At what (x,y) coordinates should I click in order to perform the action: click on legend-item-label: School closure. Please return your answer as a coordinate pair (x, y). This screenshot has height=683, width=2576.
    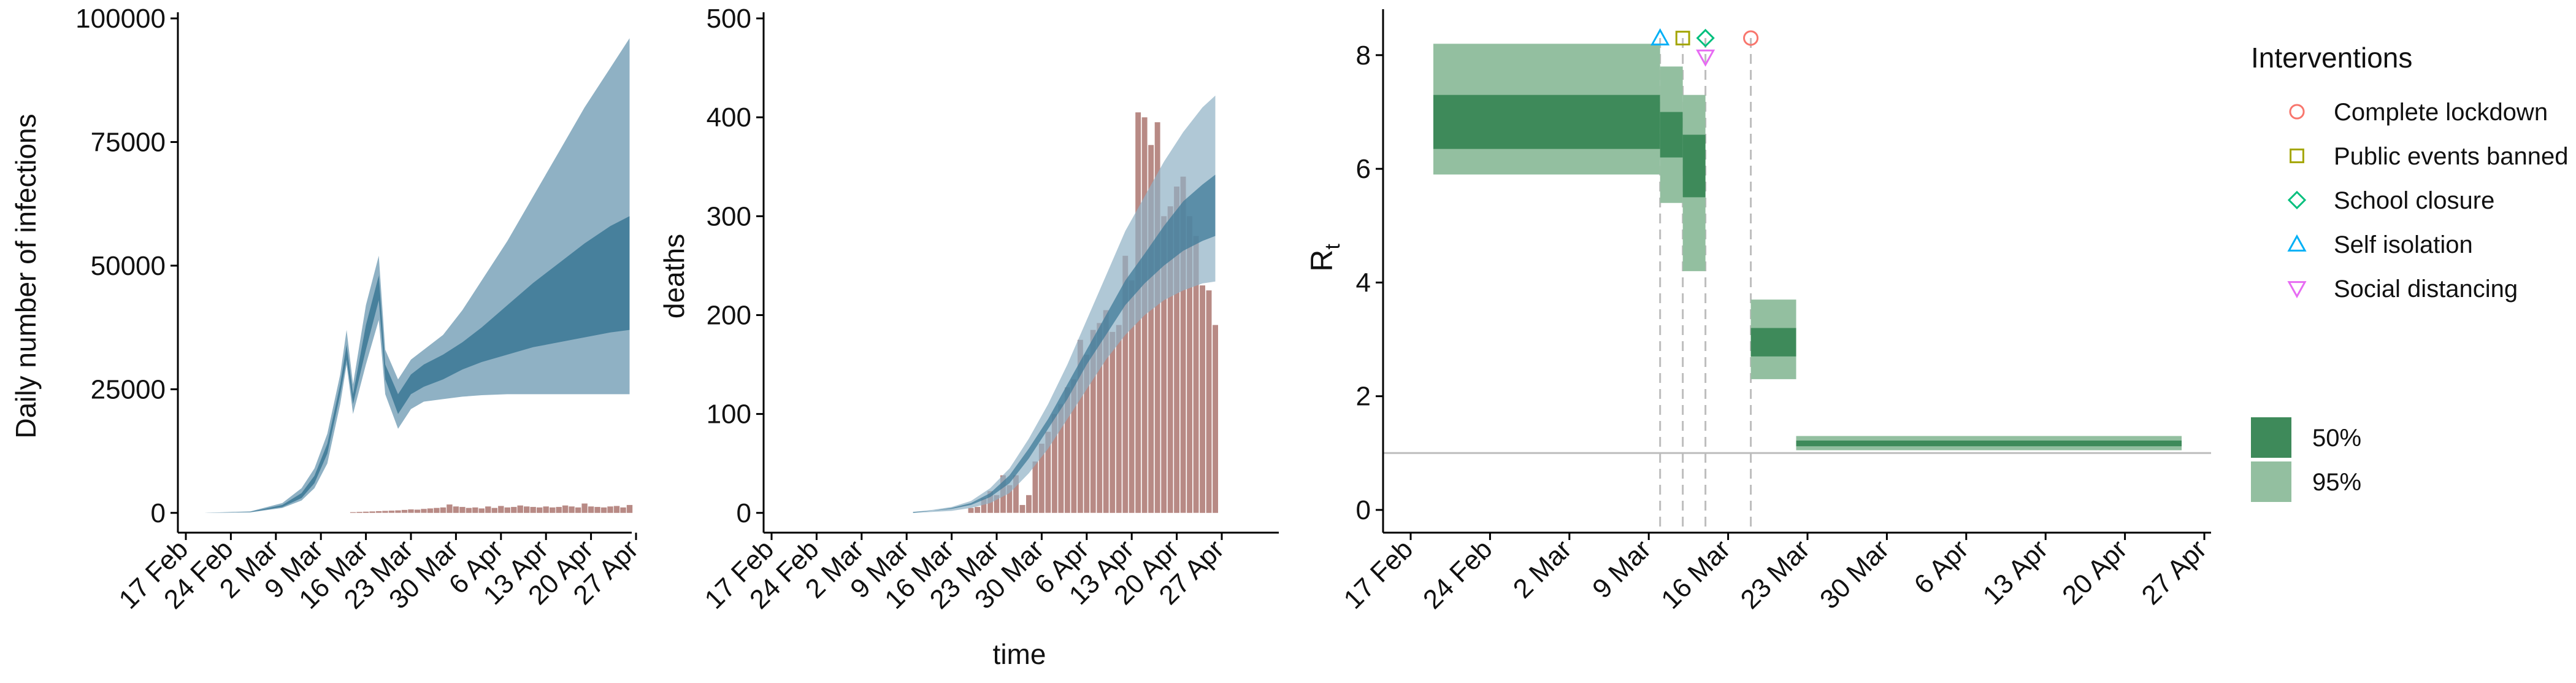
    Looking at the image, I should click on (2414, 200).